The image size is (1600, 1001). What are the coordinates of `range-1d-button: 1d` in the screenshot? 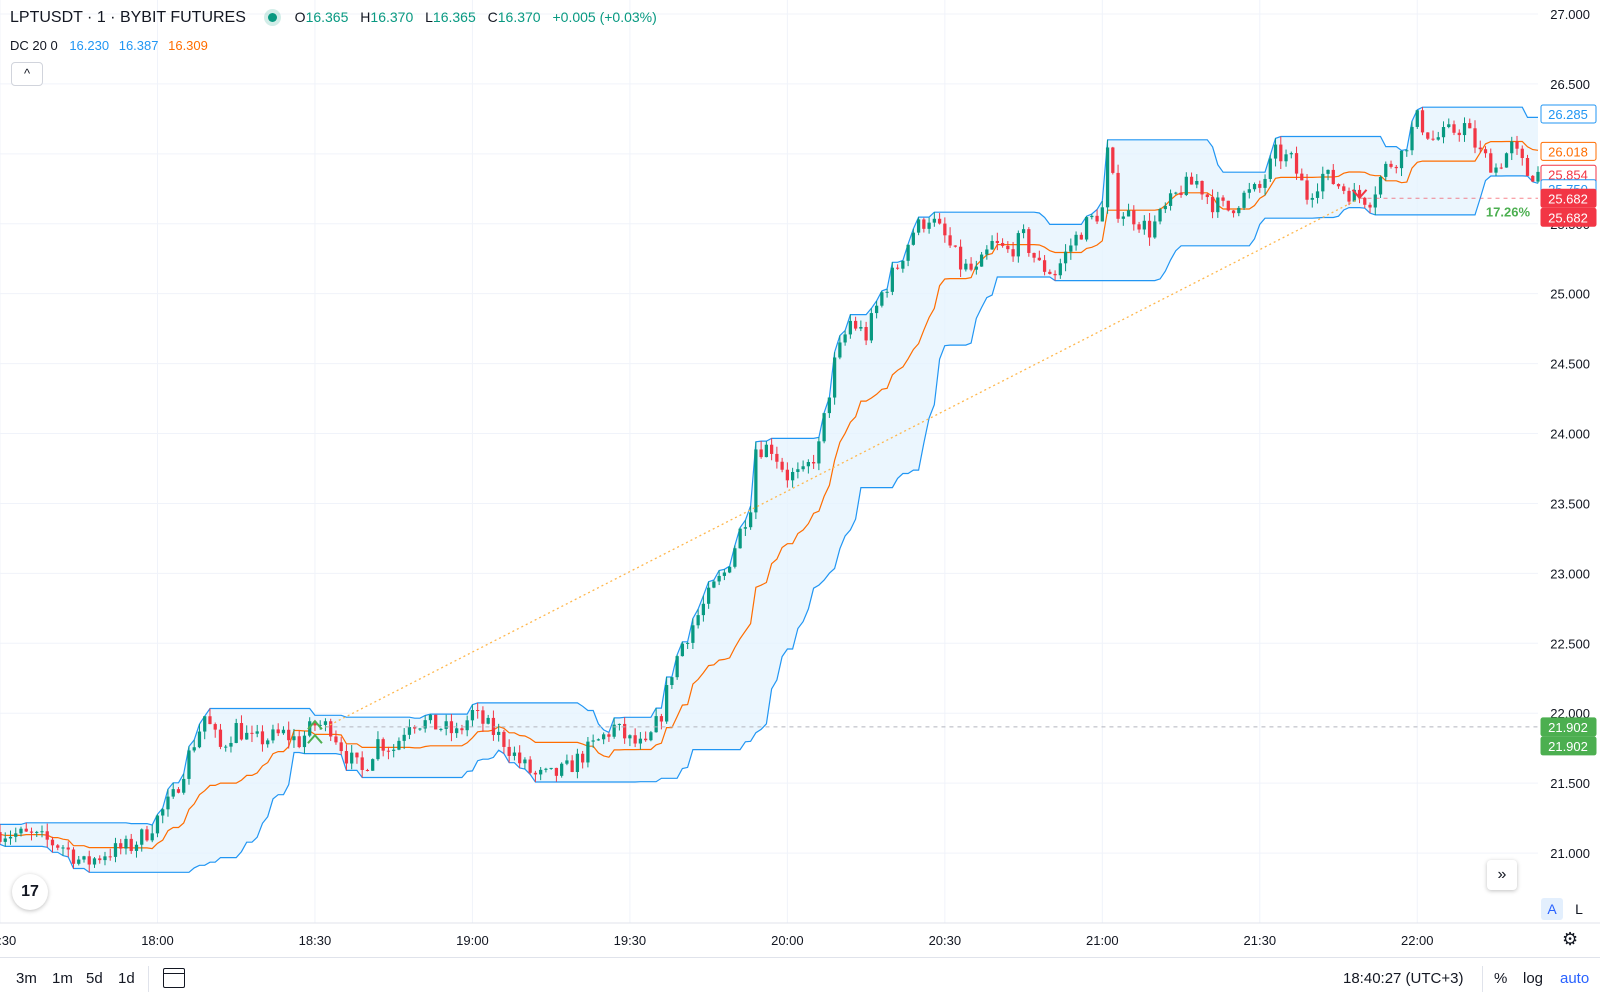 It's located at (126, 978).